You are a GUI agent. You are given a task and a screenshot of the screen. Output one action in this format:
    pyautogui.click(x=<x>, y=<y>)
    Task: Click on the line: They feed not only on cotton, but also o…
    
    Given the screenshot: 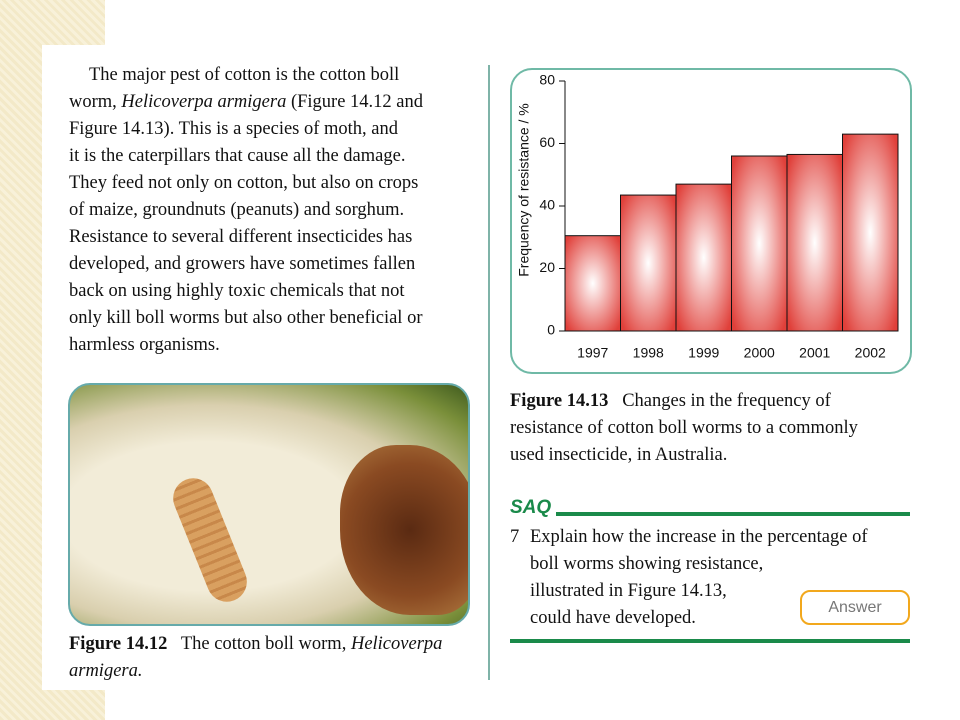 What is the action you would take?
    pyautogui.click(x=244, y=183)
    